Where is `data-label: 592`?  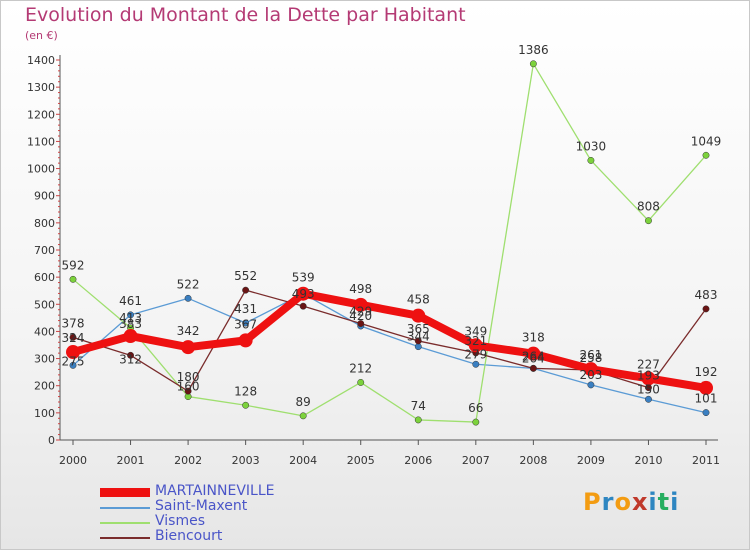
data-label: 592 is located at coordinates (73, 265).